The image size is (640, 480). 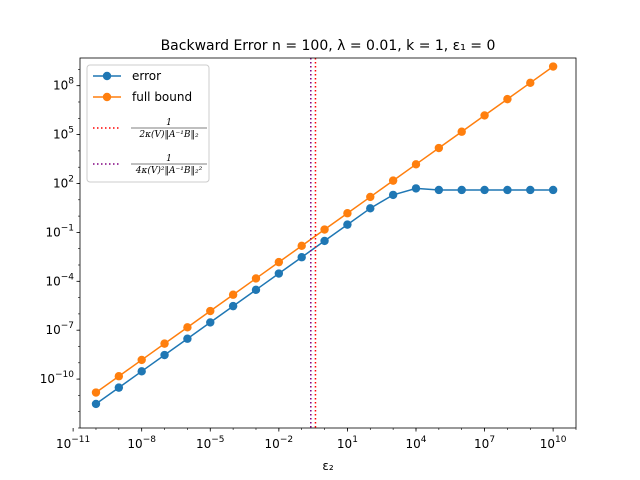 I want to click on x-tick-label: 10¹, so click(x=347, y=443).